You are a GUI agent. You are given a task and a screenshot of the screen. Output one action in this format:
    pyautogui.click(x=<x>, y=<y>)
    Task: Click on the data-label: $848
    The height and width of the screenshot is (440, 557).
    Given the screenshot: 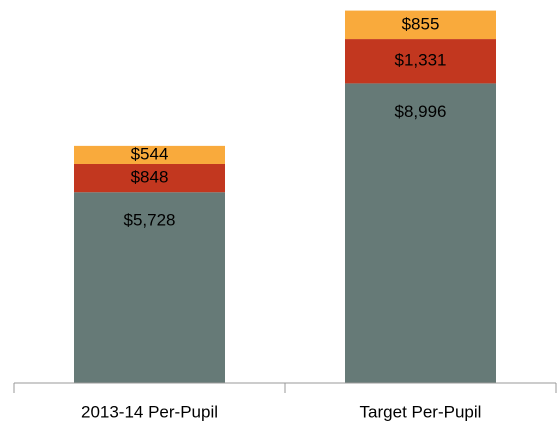 What is the action you would take?
    pyautogui.click(x=150, y=177)
    